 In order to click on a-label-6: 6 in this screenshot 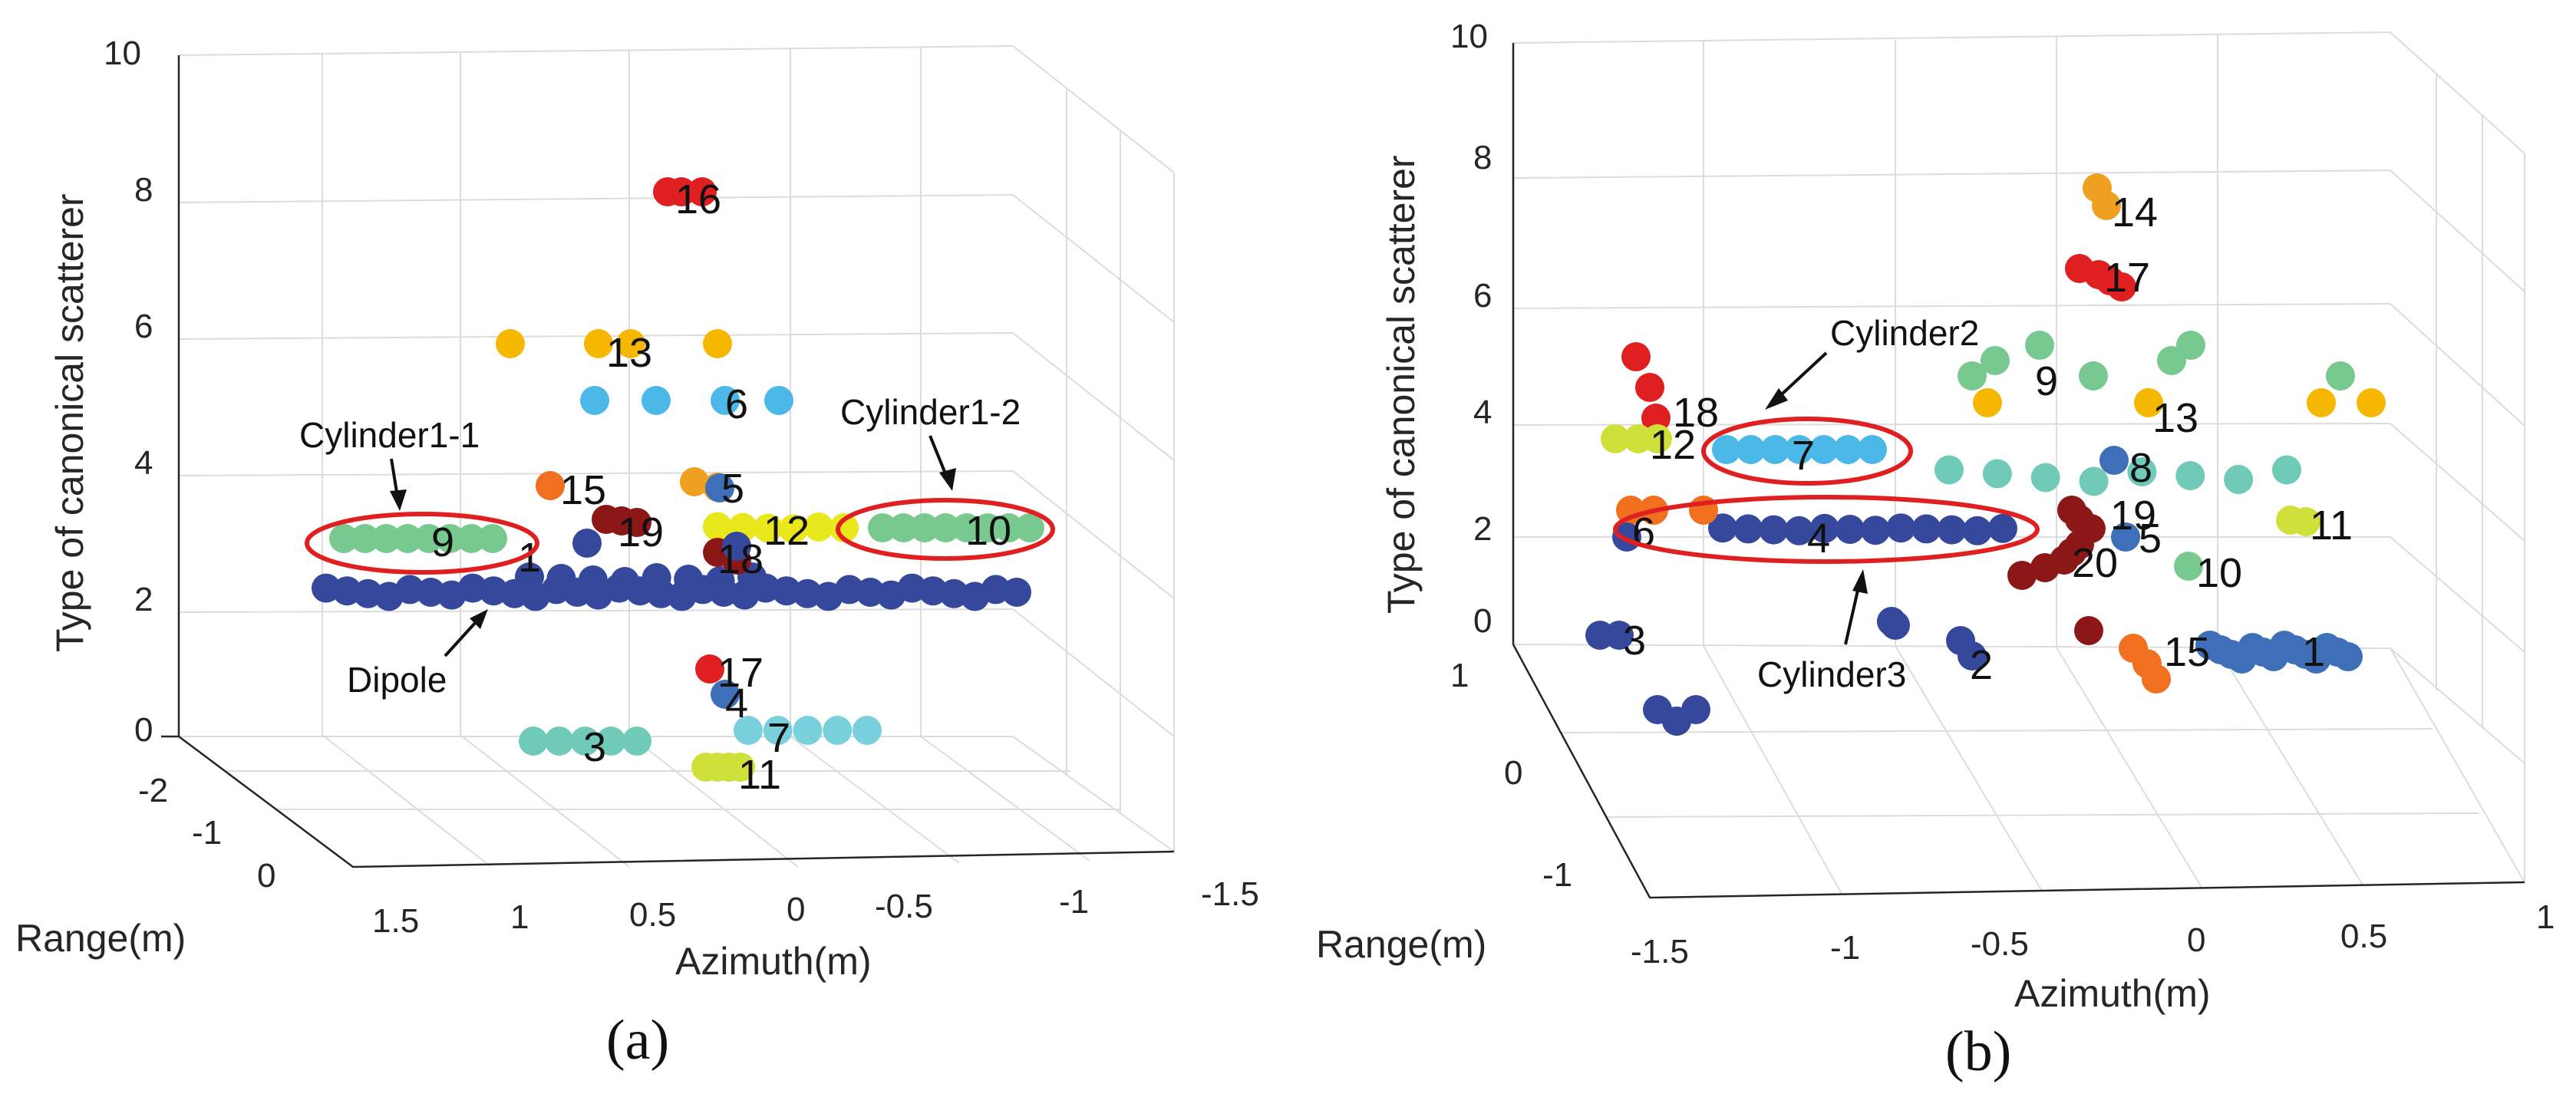, I will do `click(736, 404)`.